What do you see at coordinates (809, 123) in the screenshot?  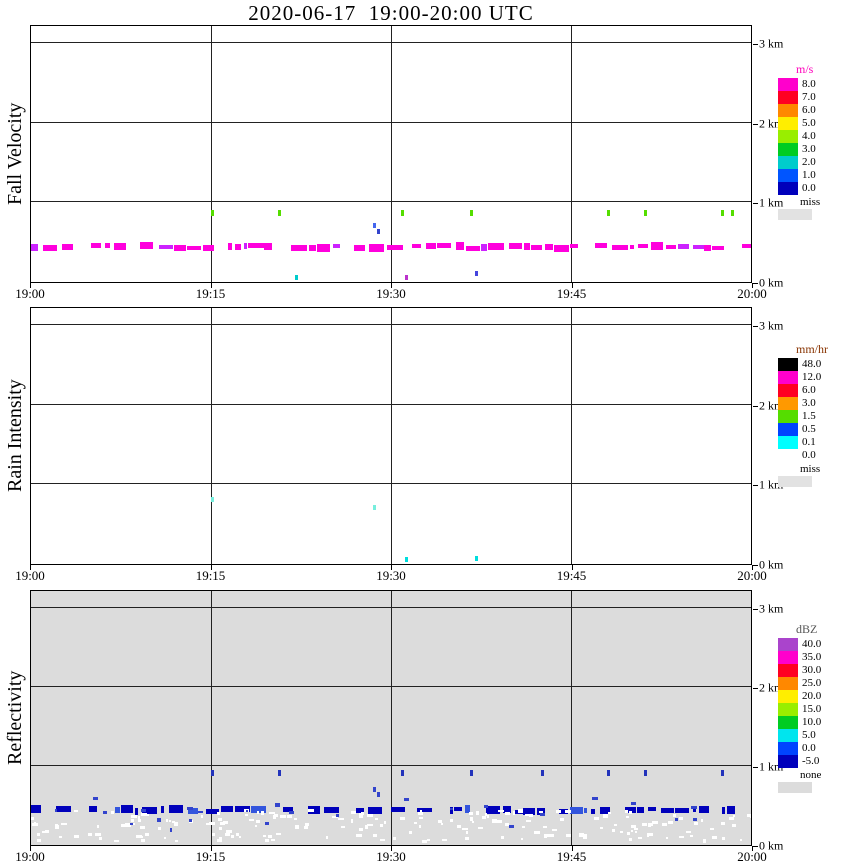 I see `colorbar-tick-label: 5.0` at bounding box center [809, 123].